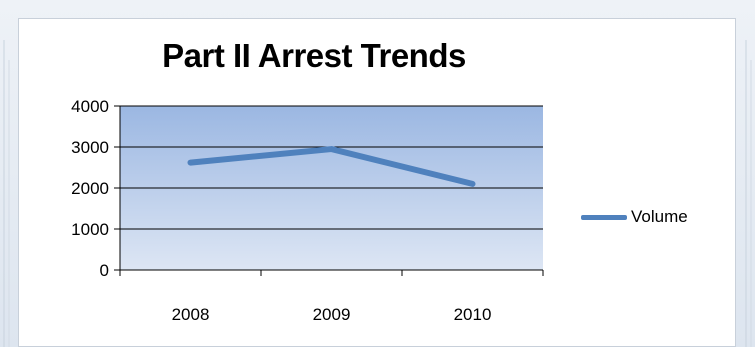  What do you see at coordinates (90, 147) in the screenshot?
I see `y-tick-label-3000: 3000` at bounding box center [90, 147].